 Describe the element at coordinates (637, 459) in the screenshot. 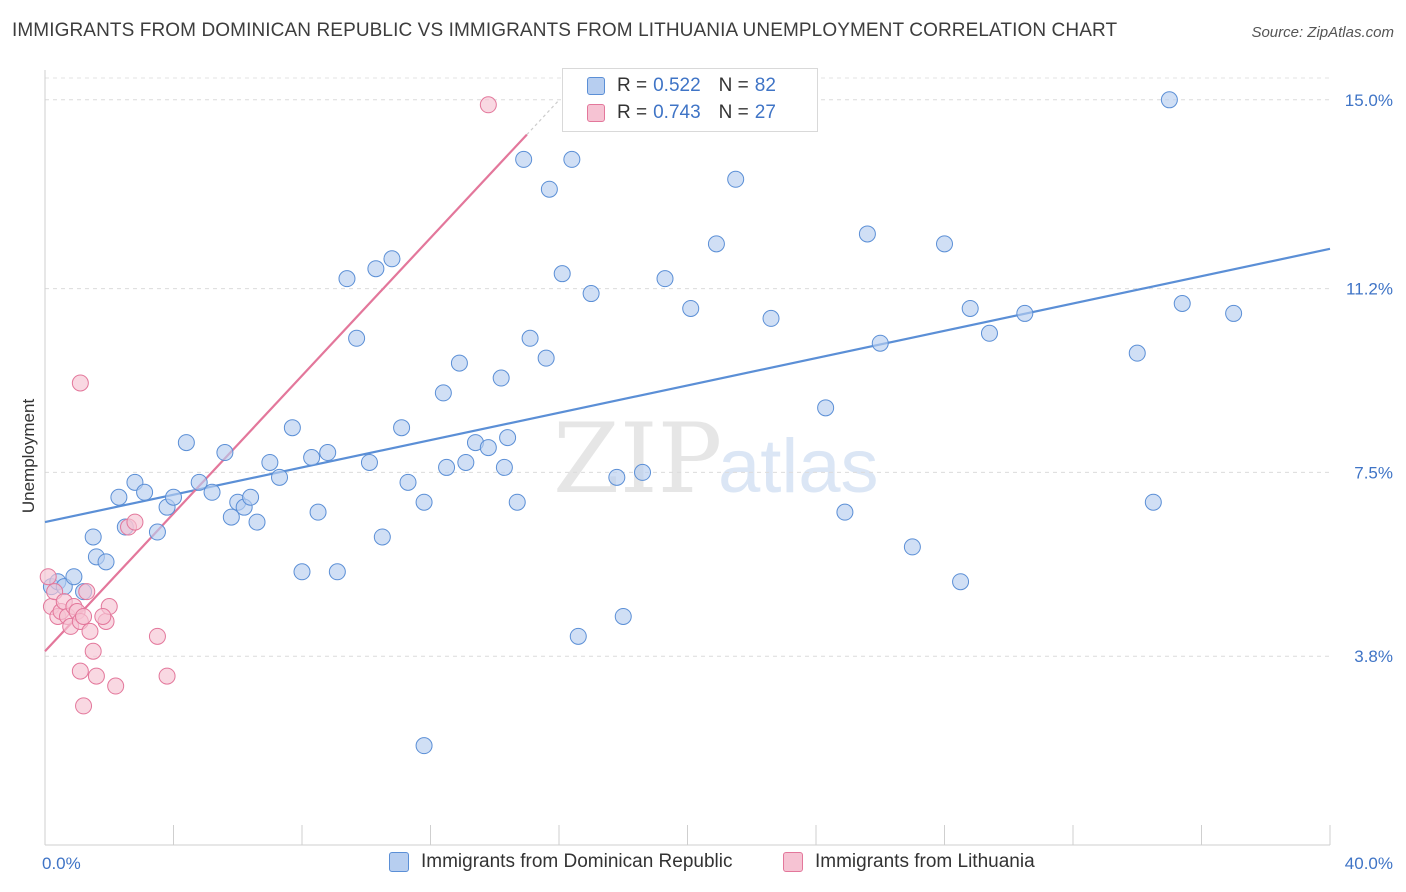

I see `watermark-zip: ZIP` at that location.